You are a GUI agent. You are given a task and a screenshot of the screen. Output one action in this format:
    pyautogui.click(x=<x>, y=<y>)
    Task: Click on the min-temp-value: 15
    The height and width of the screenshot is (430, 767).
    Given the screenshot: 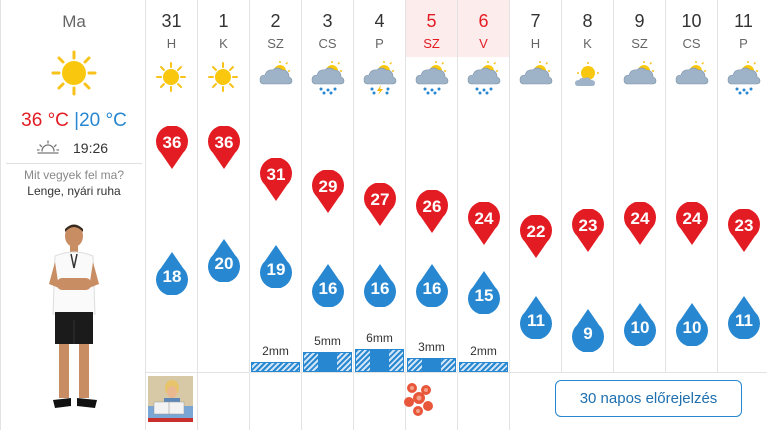 What is the action you would take?
    pyautogui.click(x=484, y=295)
    